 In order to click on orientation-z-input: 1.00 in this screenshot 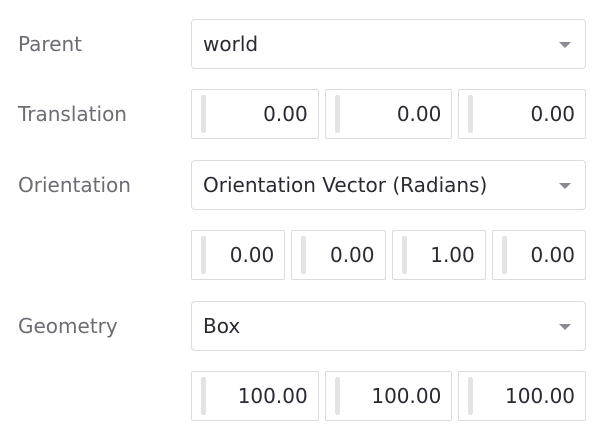, I will do `click(438, 255)`.